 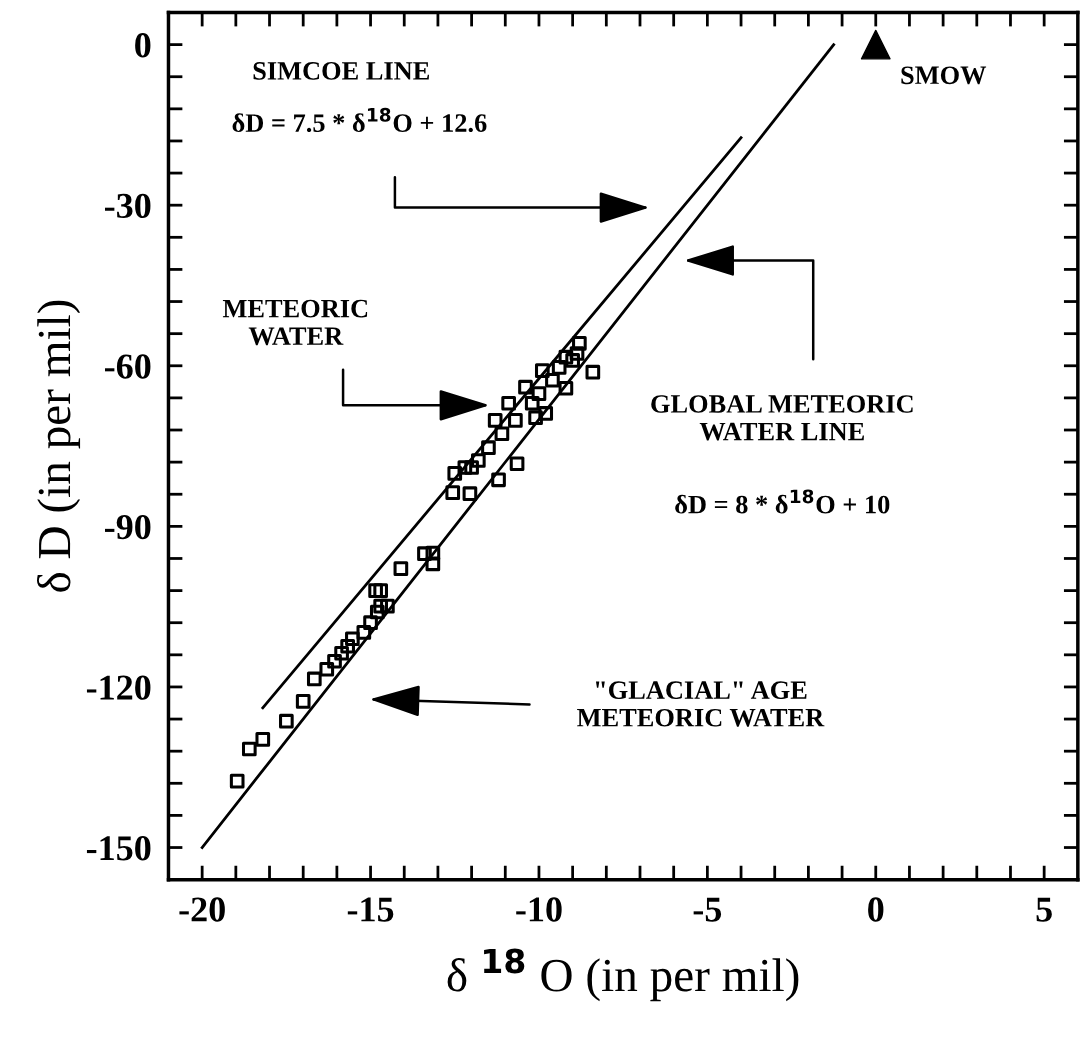 What do you see at coordinates (202, 909) in the screenshot?
I see `x-tick-label: -20` at bounding box center [202, 909].